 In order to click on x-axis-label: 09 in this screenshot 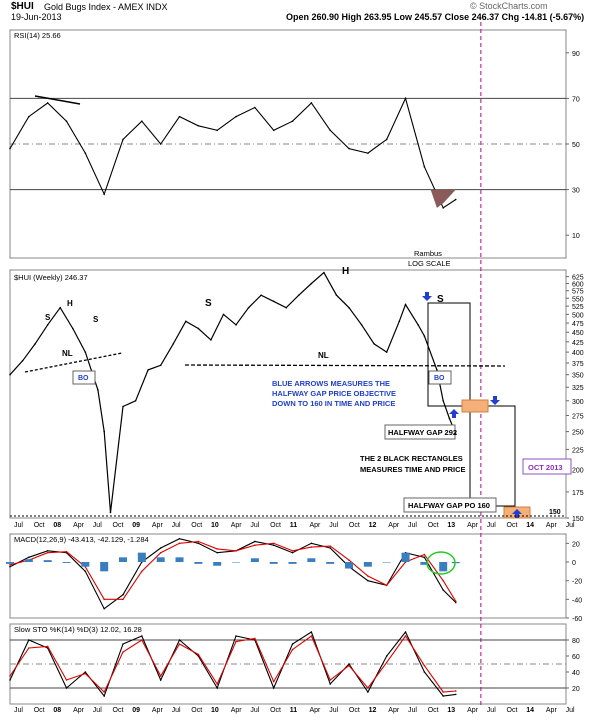, I will do `click(136, 525)`.